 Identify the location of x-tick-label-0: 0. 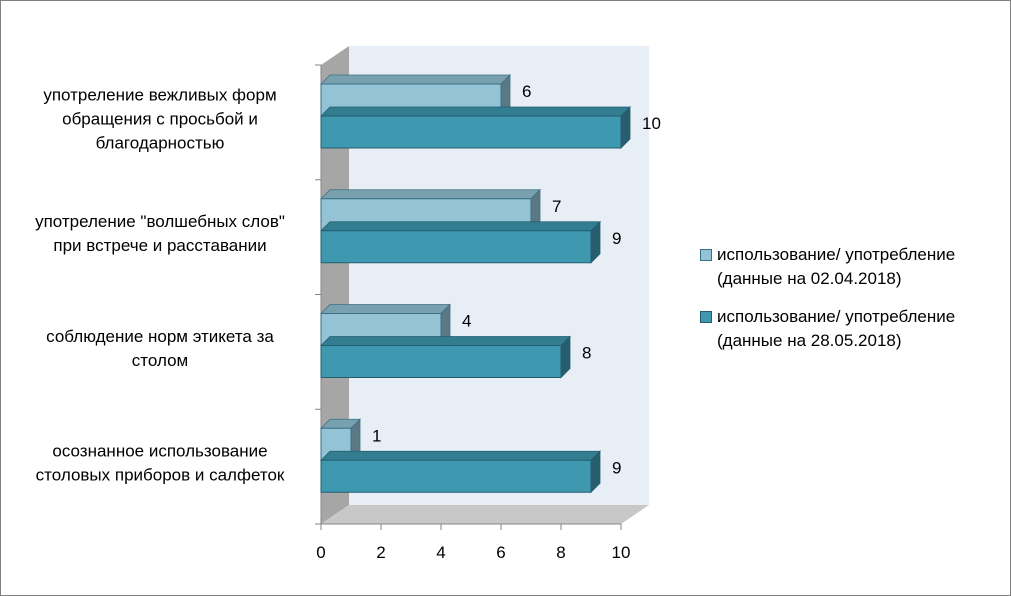
(320, 552).